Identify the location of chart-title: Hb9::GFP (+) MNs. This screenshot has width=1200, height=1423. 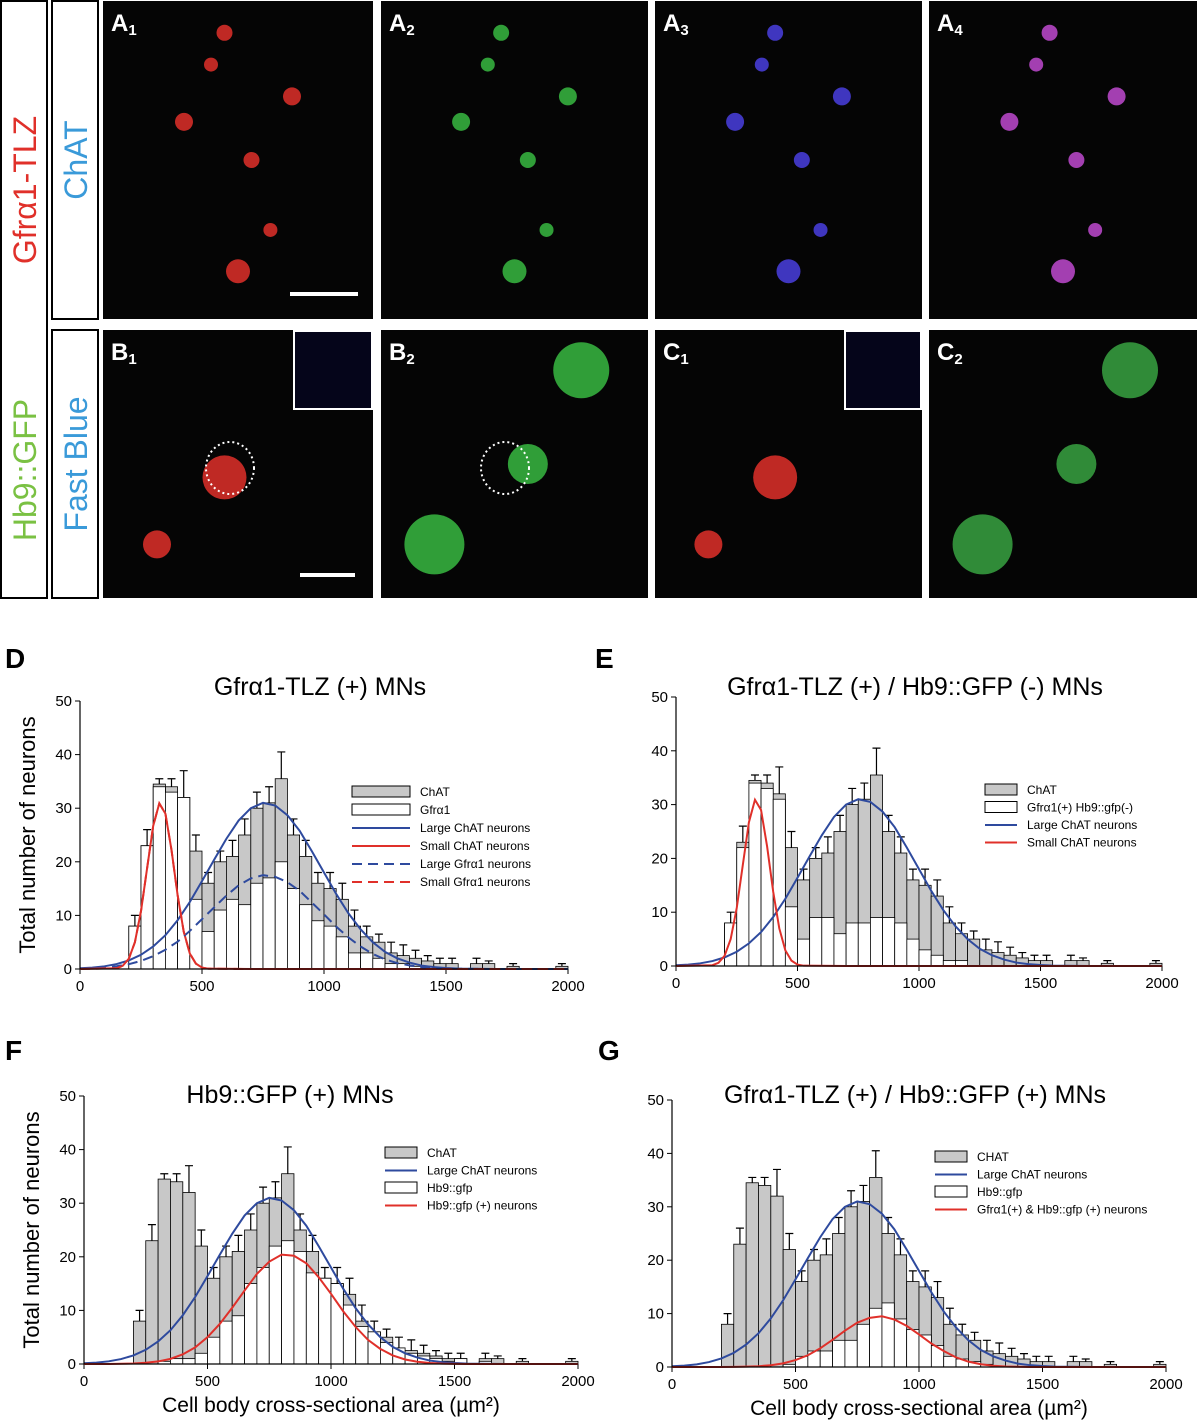
(289, 1095).